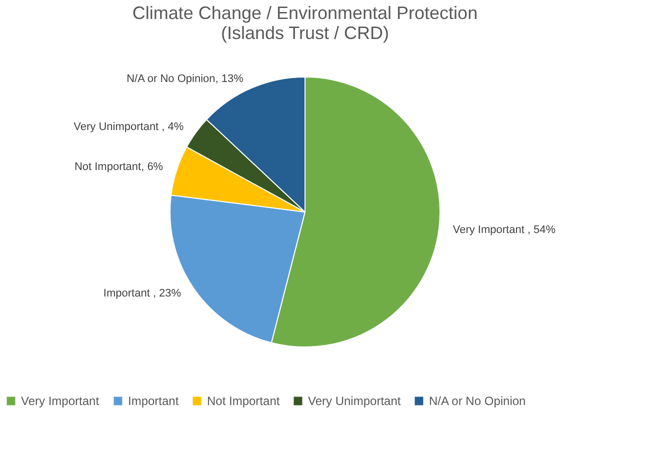 This screenshot has width=655, height=460. Describe the element at coordinates (154, 401) in the screenshot. I see `legend-label: Important` at that location.